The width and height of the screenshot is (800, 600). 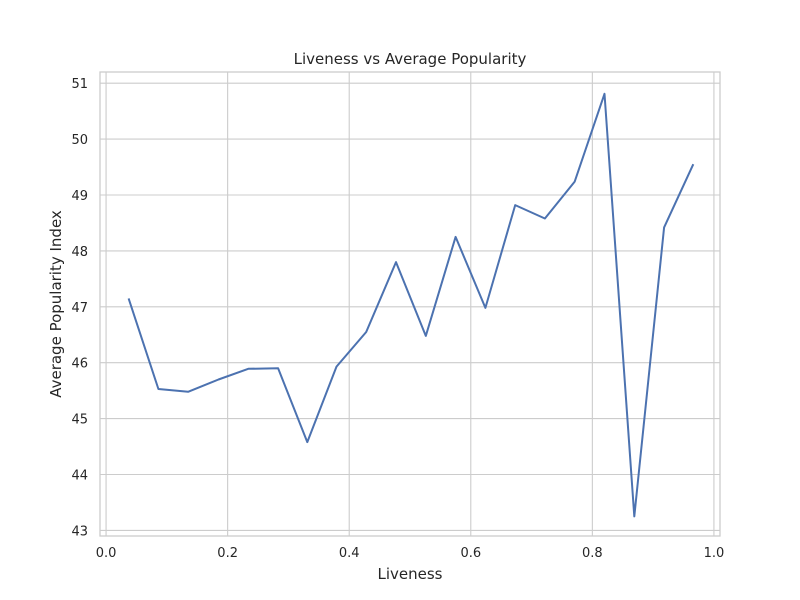 What do you see at coordinates (79, 140) in the screenshot?
I see `y-tick-label: 50` at bounding box center [79, 140].